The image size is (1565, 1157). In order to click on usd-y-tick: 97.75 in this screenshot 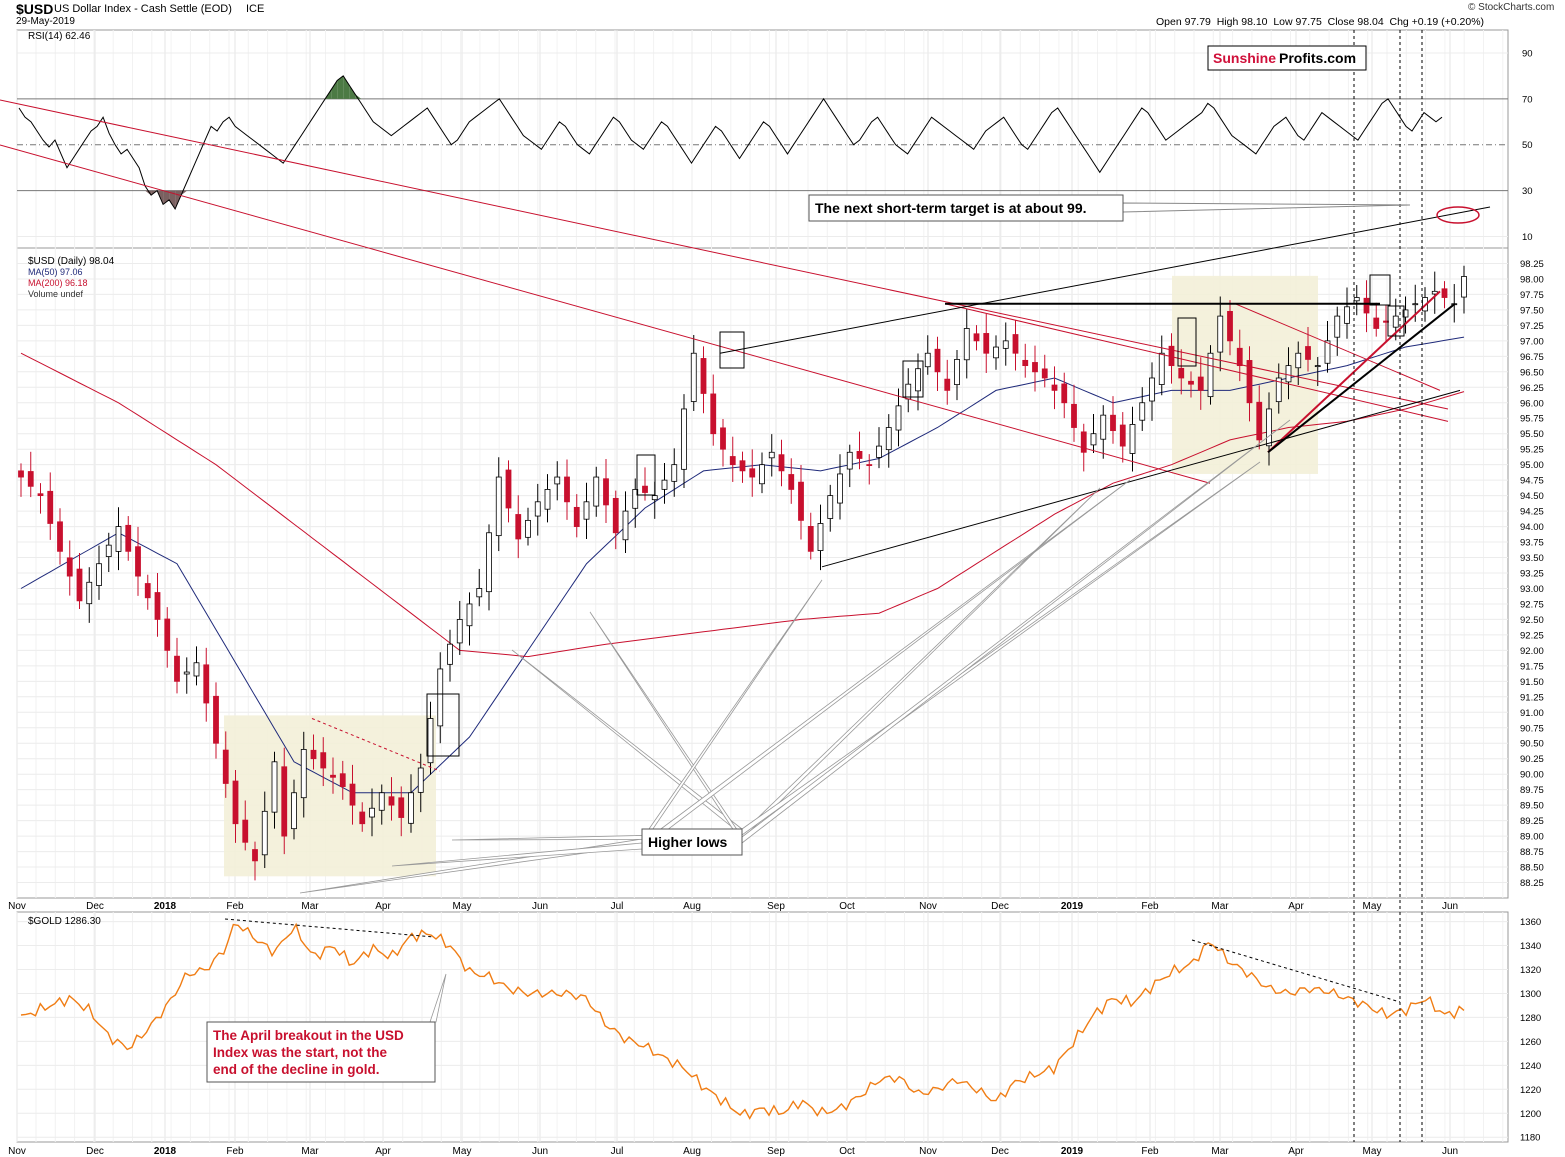, I will do `click(1532, 295)`.